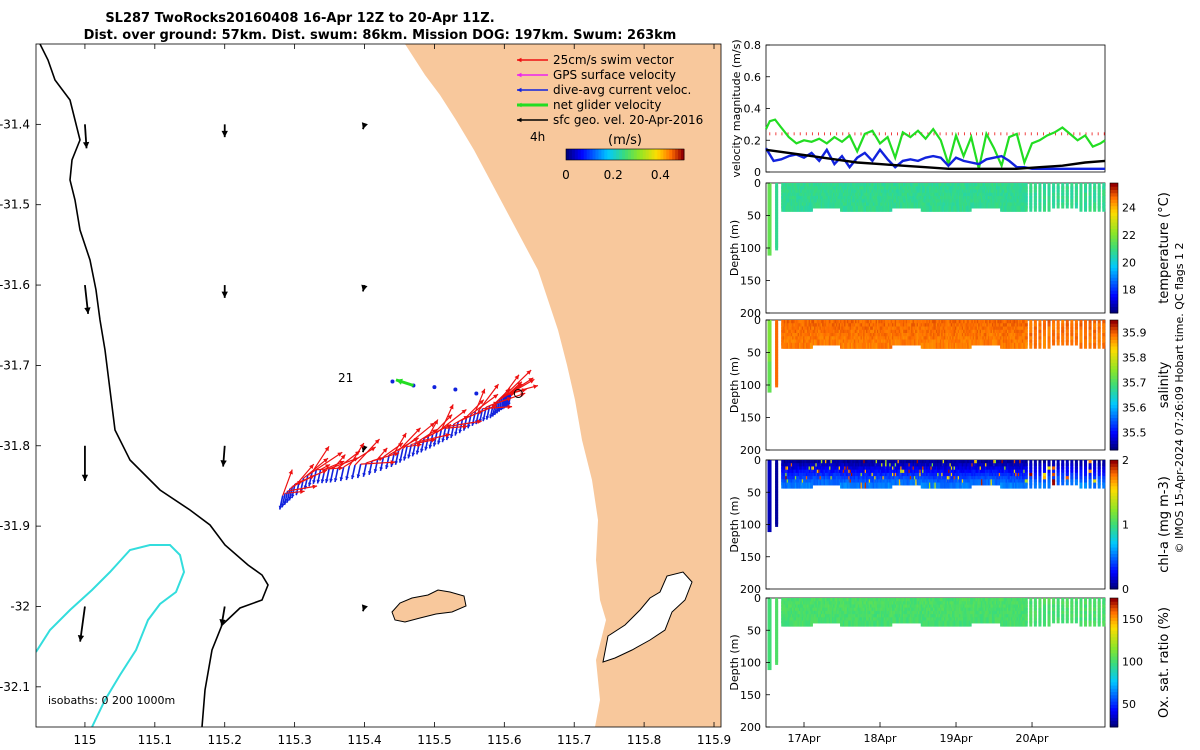  Describe the element at coordinates (623, 165) in the screenshot. I see `speed-colorbar: 0 0.2 0.4` at that location.